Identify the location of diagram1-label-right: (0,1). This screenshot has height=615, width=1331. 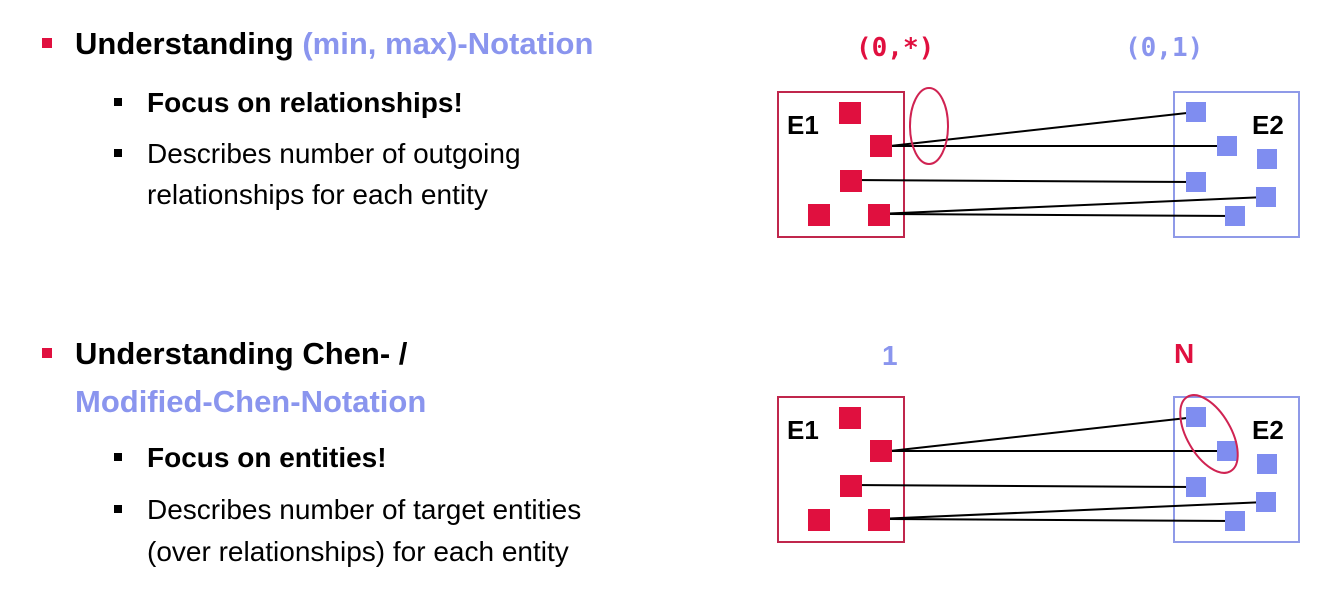
(1164, 48).